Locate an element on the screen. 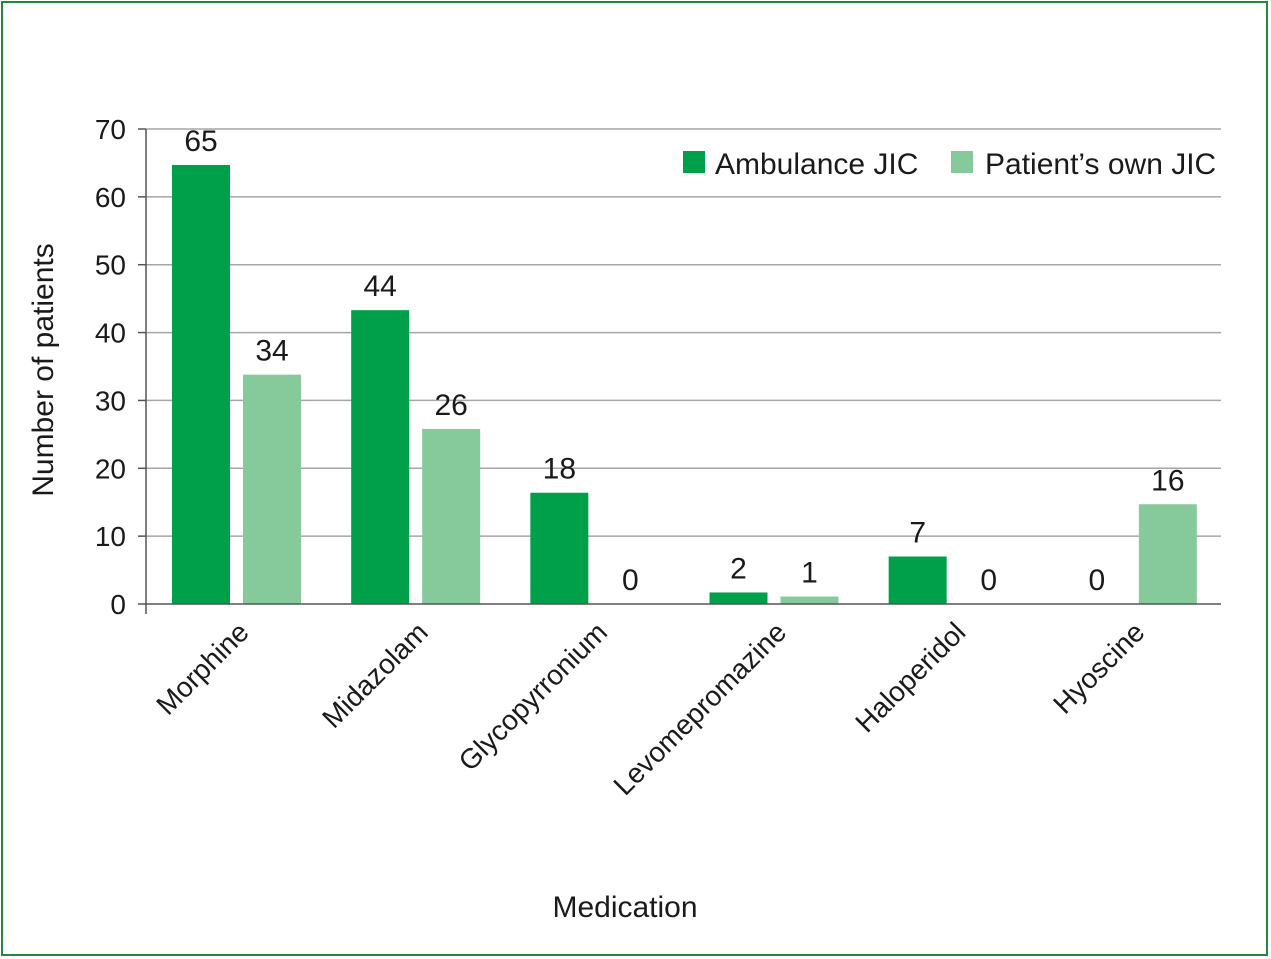 This screenshot has width=1271, height=959. y-axis-ticks: 0 10 20 30 40 50 60 70 is located at coordinates (110, 367).